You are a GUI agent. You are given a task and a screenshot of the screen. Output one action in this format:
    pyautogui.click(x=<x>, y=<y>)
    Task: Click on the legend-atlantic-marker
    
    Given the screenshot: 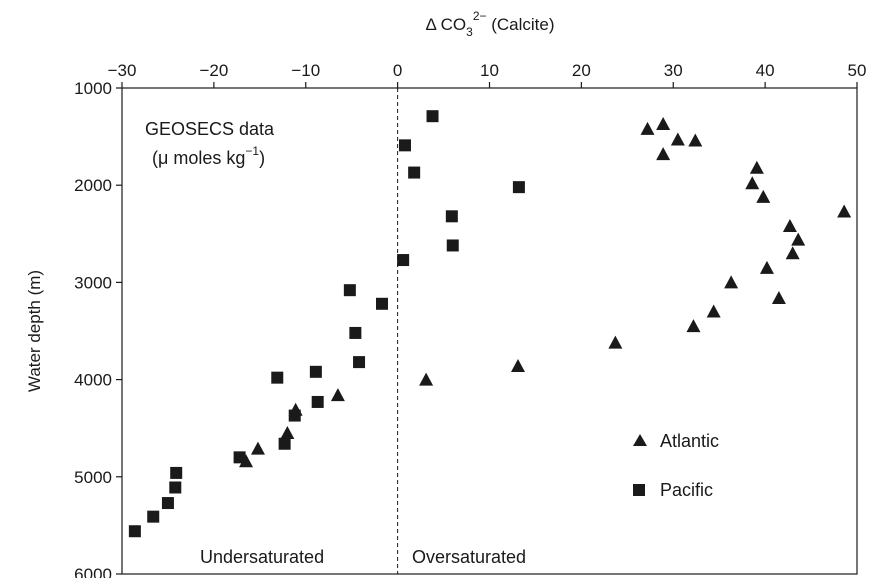 What is the action you would take?
    pyautogui.click(x=640, y=440)
    